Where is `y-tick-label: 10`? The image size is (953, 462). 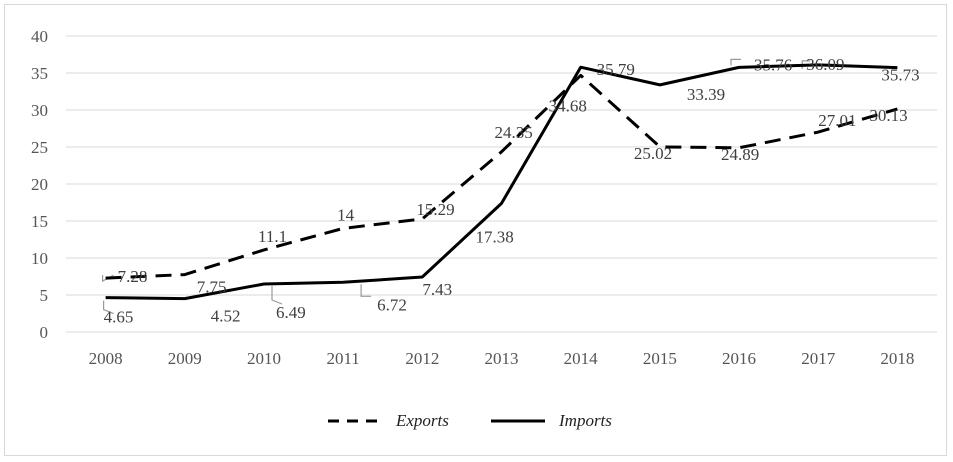 y-tick-label: 10 is located at coordinates (39, 258).